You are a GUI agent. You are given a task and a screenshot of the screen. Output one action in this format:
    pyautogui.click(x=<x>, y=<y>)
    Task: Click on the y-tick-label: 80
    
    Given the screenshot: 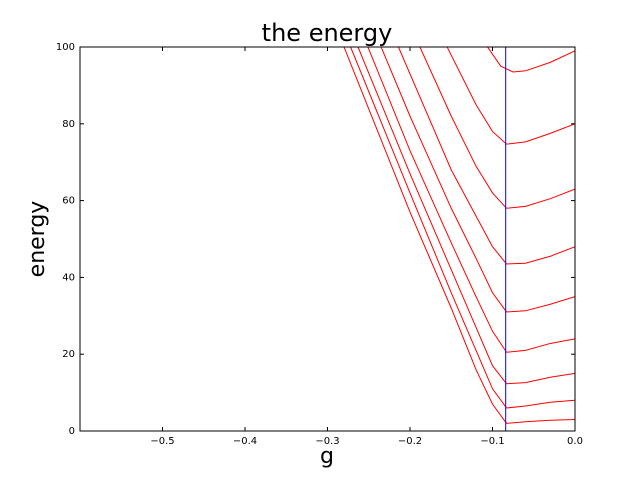 What is the action you would take?
    pyautogui.click(x=68, y=124)
    